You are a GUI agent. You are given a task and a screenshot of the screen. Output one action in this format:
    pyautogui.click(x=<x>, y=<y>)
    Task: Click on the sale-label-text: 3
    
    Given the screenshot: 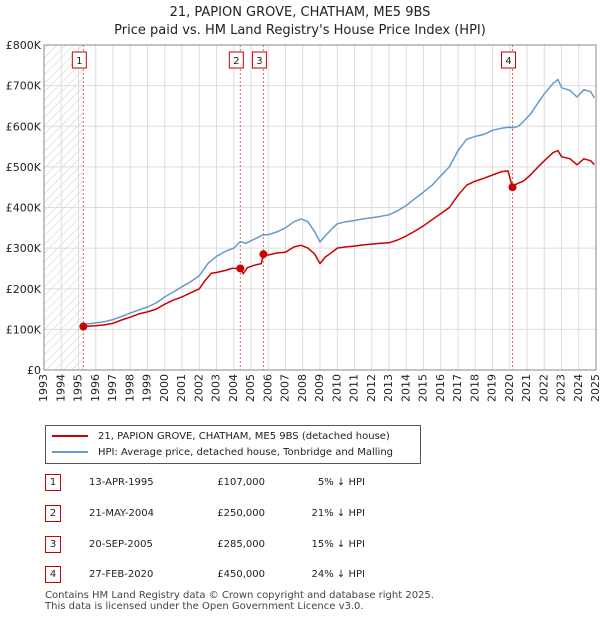 What is the action you would take?
    pyautogui.click(x=259, y=61)
    